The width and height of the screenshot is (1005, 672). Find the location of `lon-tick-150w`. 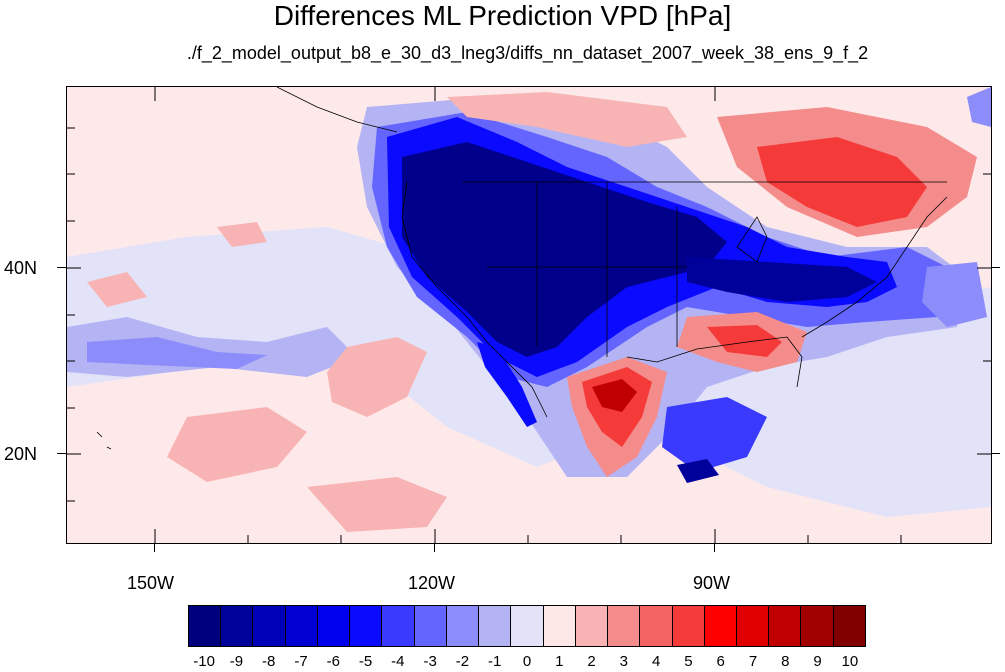

lon-tick-150w is located at coordinates (154, 547).